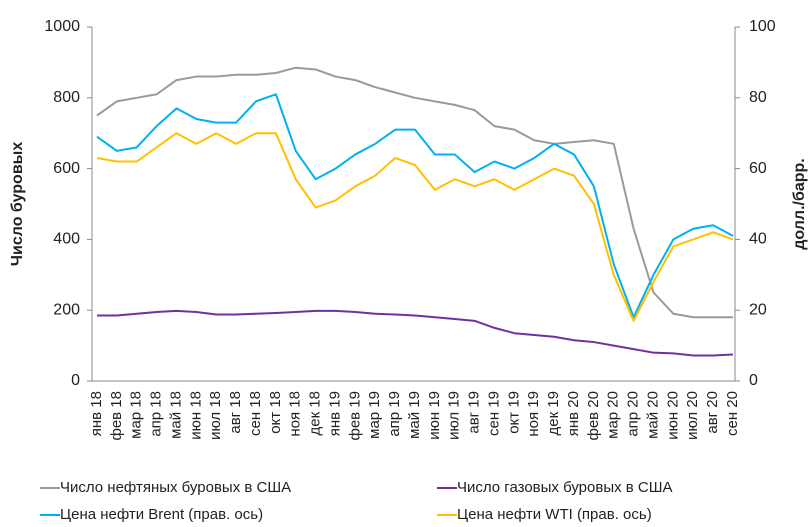 Image resolution: width=809 pixels, height=527 pixels. I want to click on x-tick-label: дек 19, so click(553, 413).